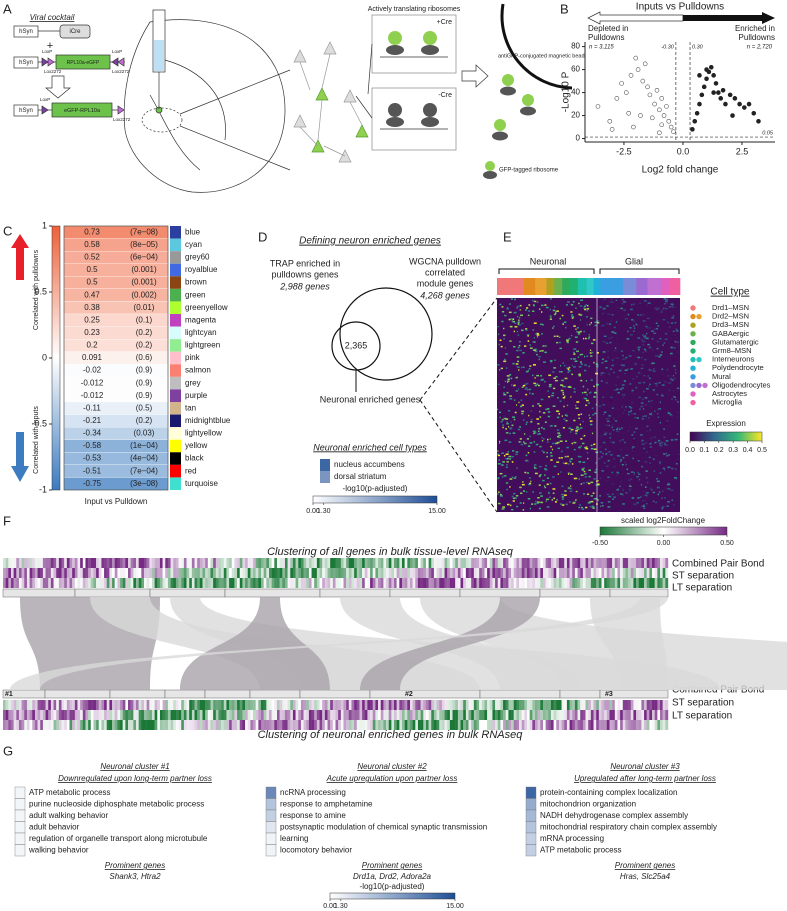  Describe the element at coordinates (392, 865) in the screenshot. I see `genes-title: Prominent genes` at that location.